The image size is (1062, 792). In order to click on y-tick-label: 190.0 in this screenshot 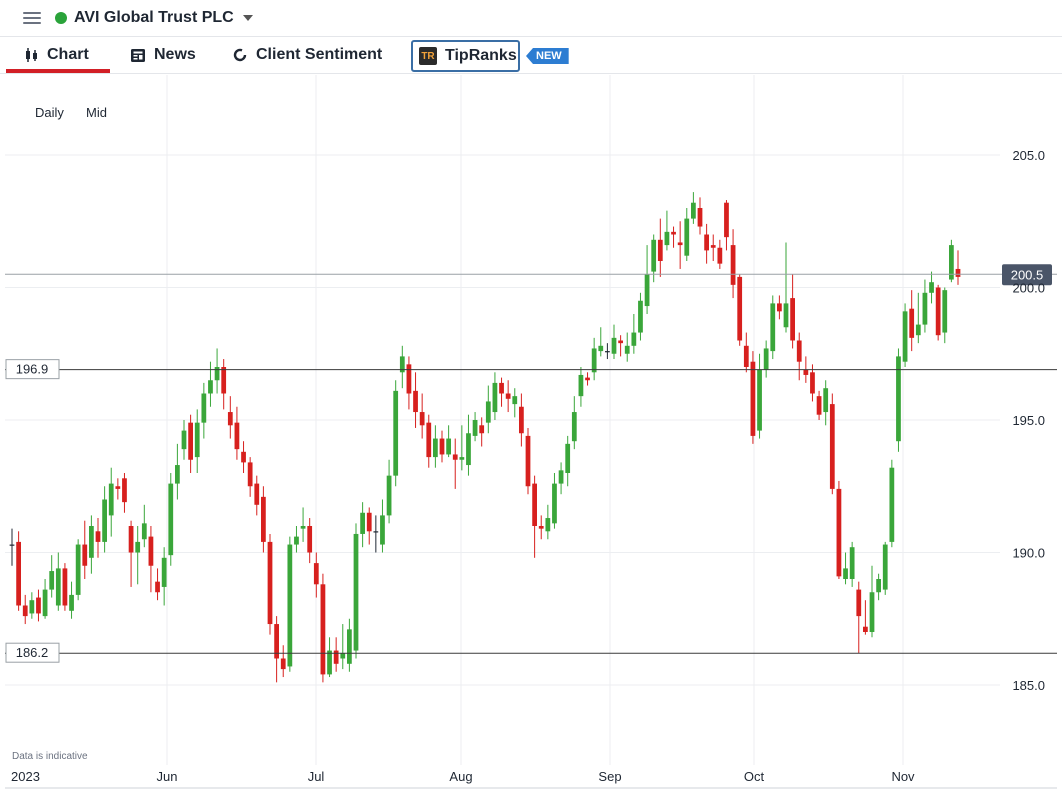, I will do `click(1028, 553)`.